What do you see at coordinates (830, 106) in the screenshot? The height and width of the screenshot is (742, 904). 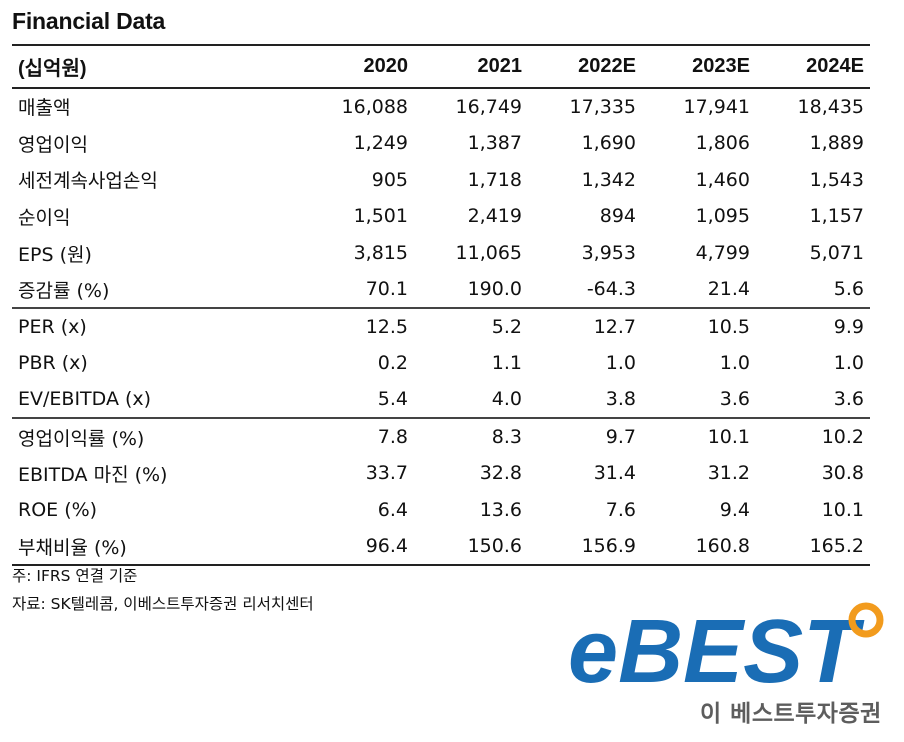 I see `cell-value: 18,435` at bounding box center [830, 106].